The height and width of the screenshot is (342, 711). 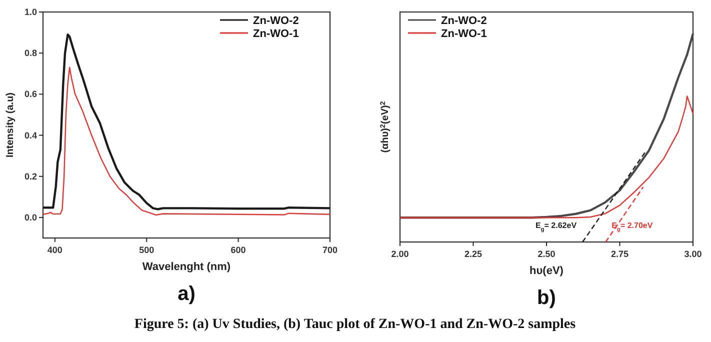 I want to click on x-tick-label: 2.00, so click(x=400, y=254).